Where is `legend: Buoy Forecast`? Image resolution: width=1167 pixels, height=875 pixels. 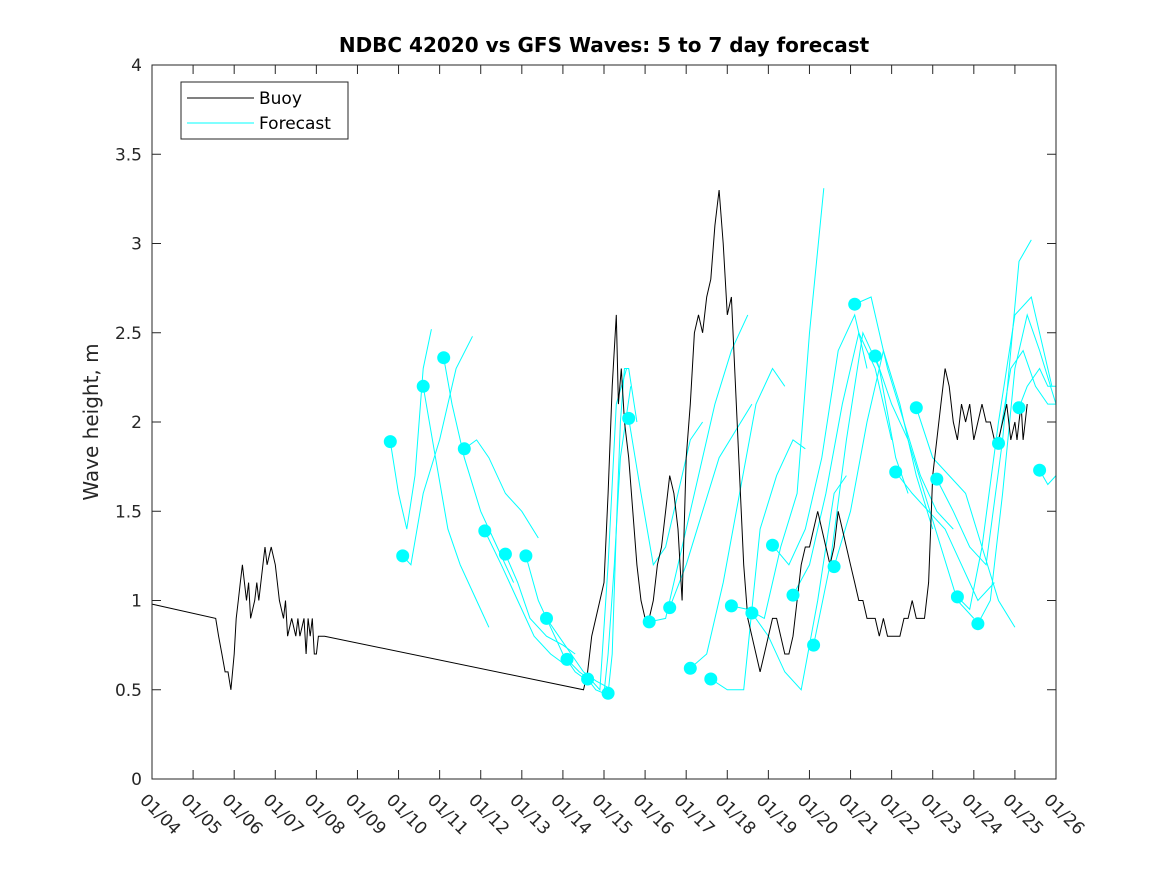
legend: Buoy Forecast is located at coordinates (264, 110).